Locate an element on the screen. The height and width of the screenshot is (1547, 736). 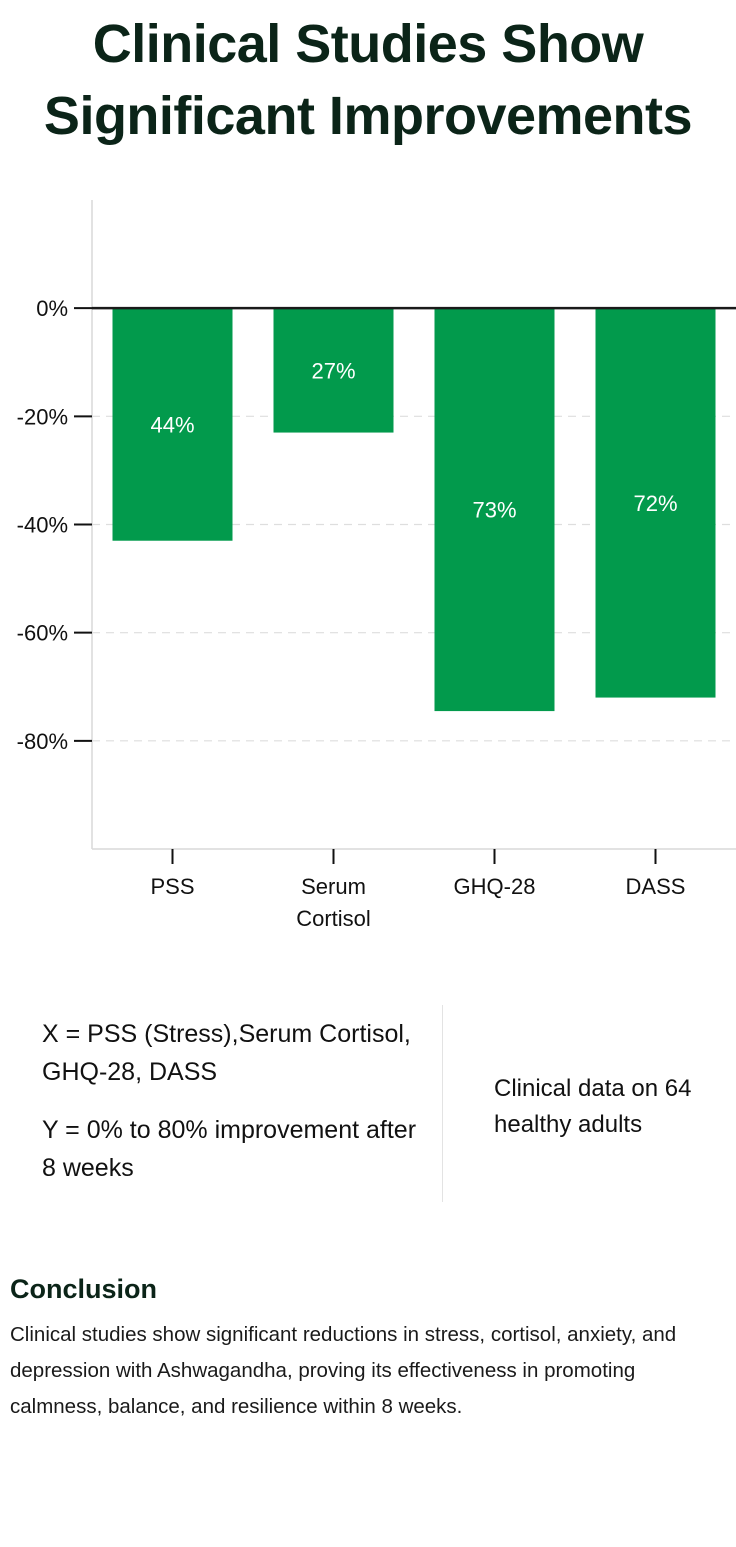
y-axis-description: Y = 0% to 80% improvement after 8 weeks is located at coordinates (229, 1149).